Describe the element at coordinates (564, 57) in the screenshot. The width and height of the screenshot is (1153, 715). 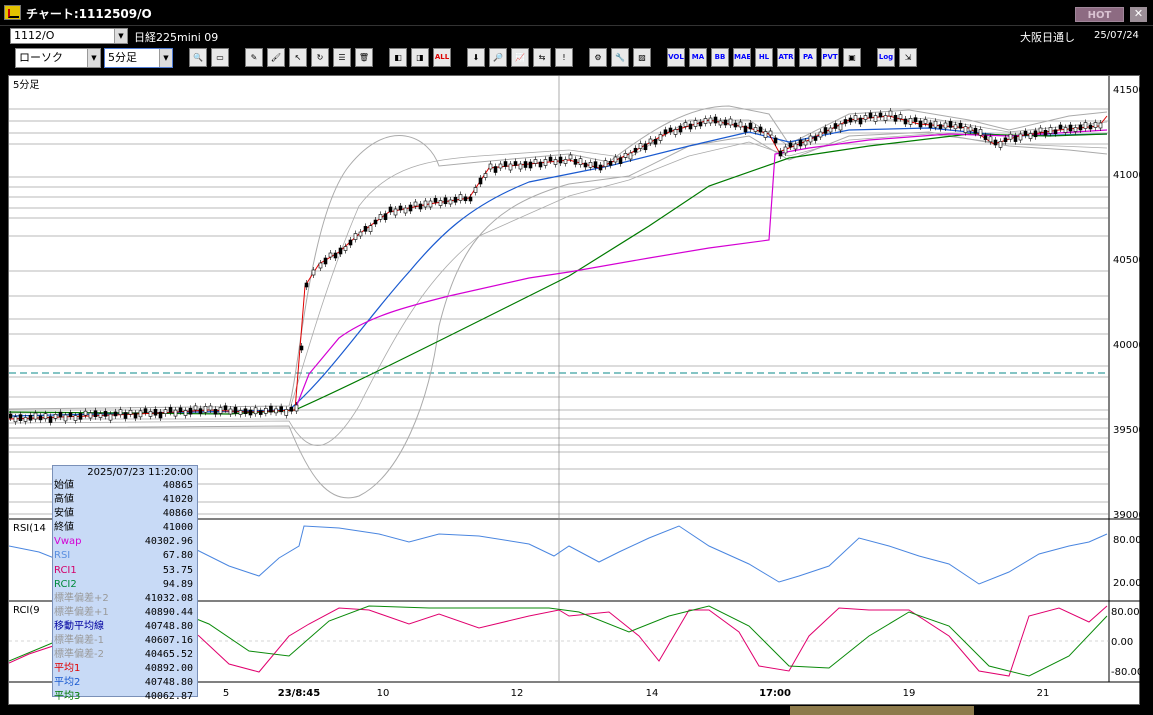
I see `alert-icon: !` at that location.